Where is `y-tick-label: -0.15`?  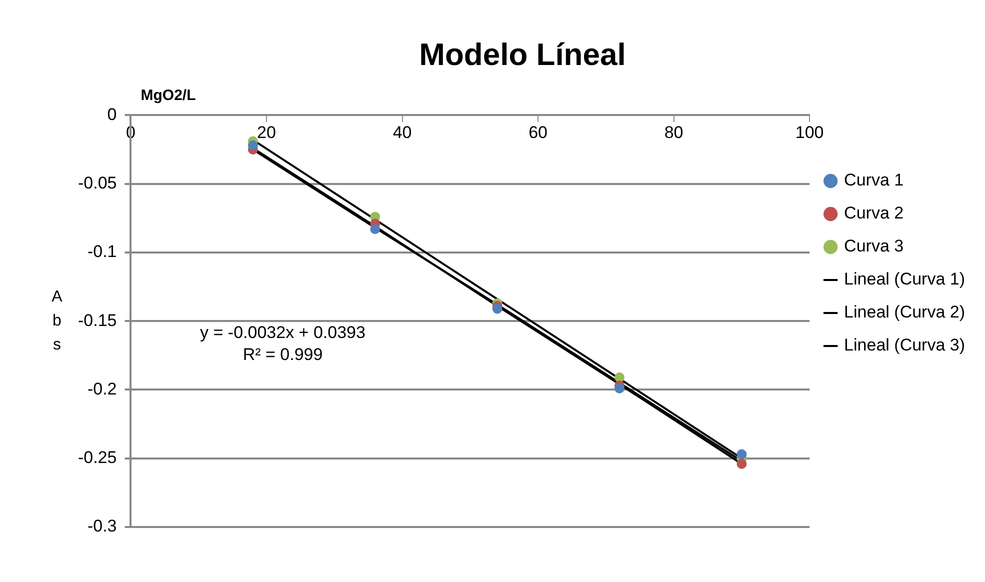
y-tick-label: -0.15 is located at coordinates (97, 320).